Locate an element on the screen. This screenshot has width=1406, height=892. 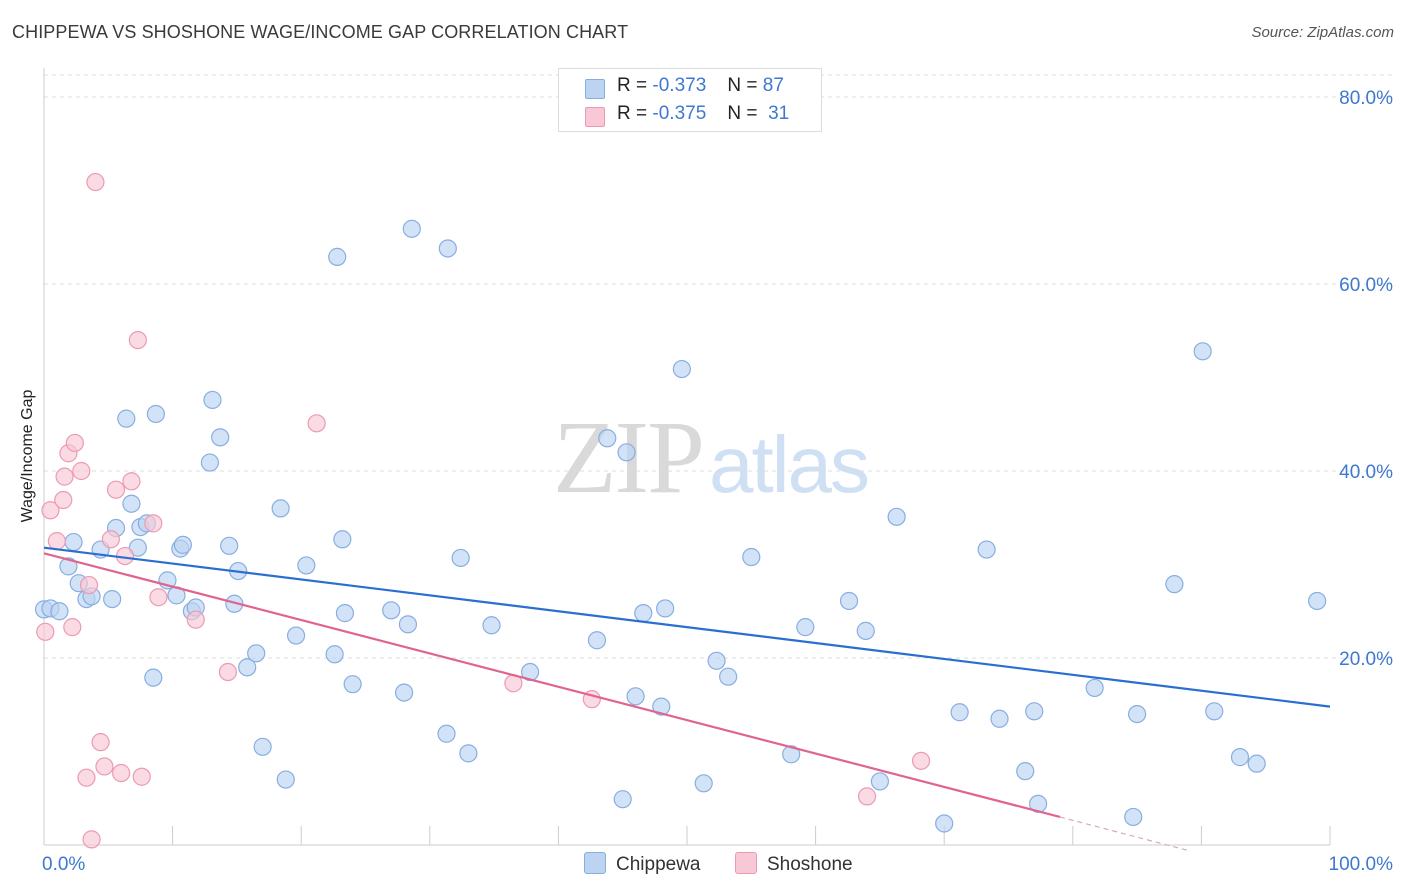
shoshone-swatch is located at coordinates (595, 117).